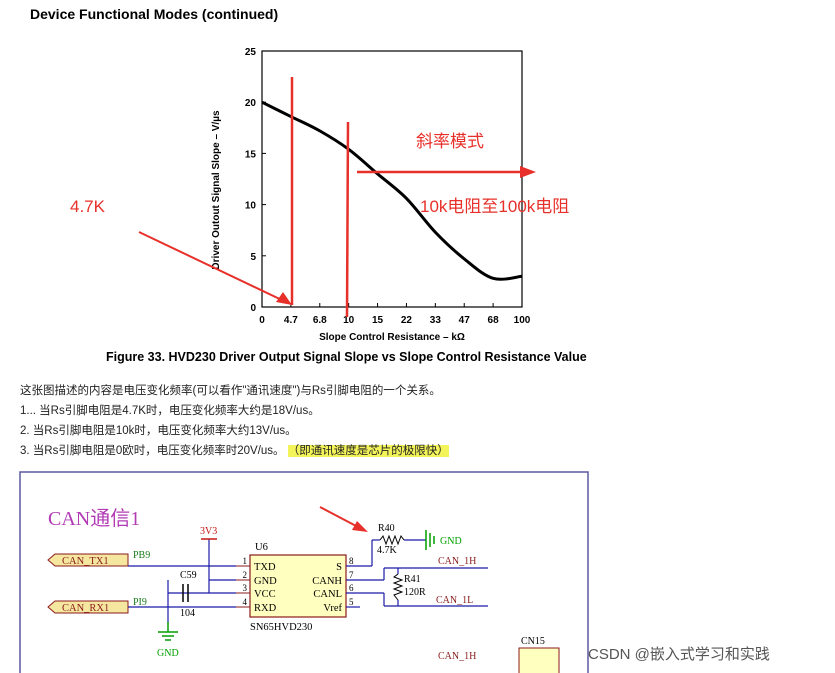 The width and height of the screenshot is (835, 673). Describe the element at coordinates (141, 555) in the screenshot. I see `pin-pb9-label: PB9` at that location.